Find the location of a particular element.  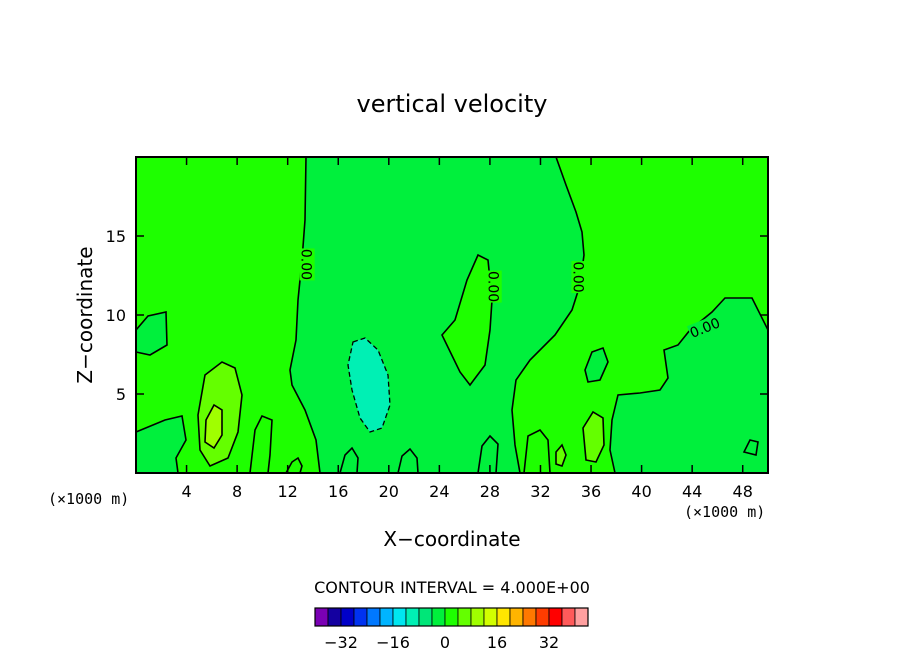

x-tick-label: 4 is located at coordinates (186, 491).